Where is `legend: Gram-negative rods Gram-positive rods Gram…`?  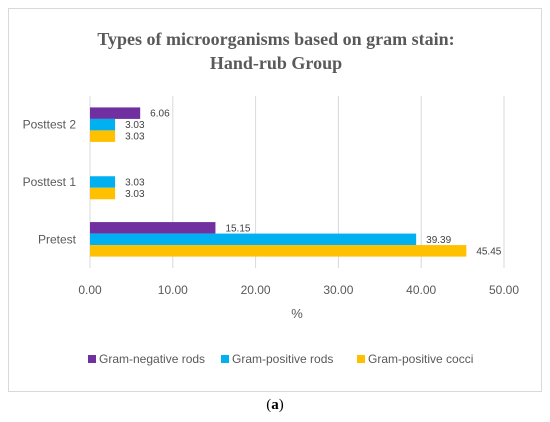
legend: Gram-negative rods Gram-positive rods Gram… is located at coordinates (280, 359).